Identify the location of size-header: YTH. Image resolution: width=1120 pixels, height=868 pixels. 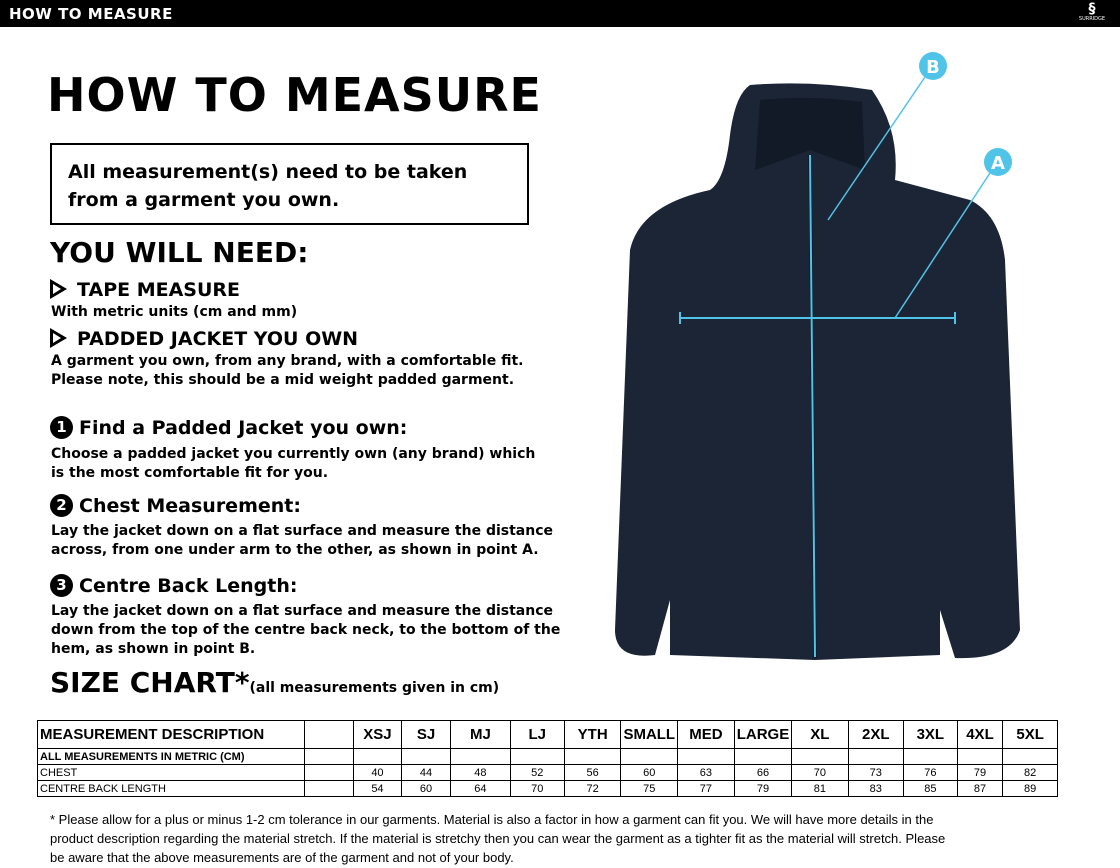
(592, 734).